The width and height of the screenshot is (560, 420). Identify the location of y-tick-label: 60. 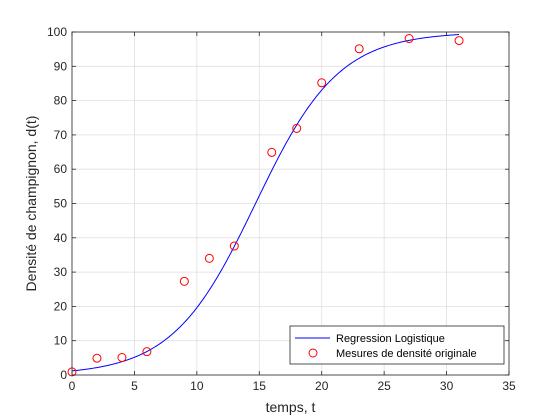
(61, 169).